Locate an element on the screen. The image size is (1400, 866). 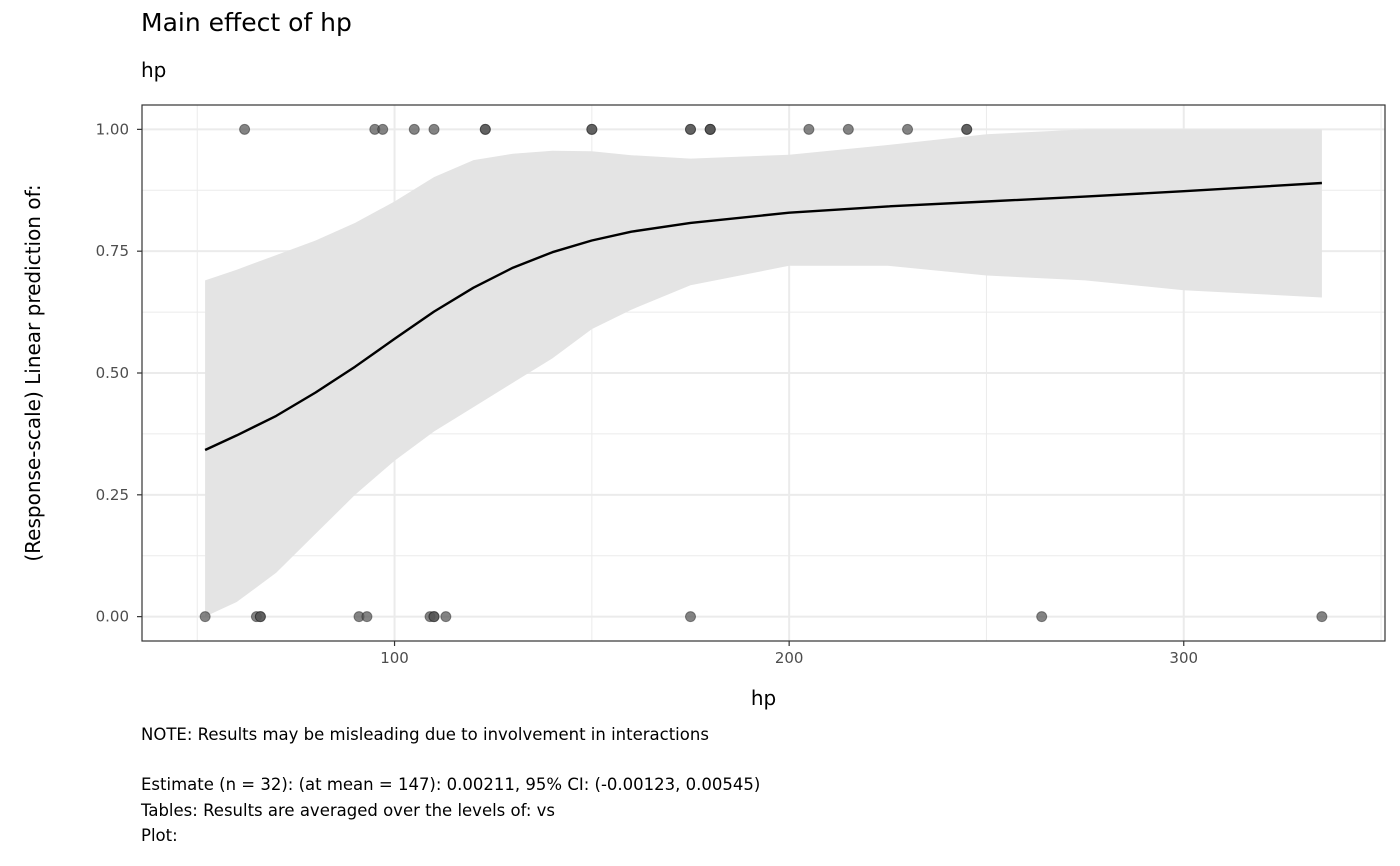
y-tick-label: 1.00 is located at coordinates (112, 129).